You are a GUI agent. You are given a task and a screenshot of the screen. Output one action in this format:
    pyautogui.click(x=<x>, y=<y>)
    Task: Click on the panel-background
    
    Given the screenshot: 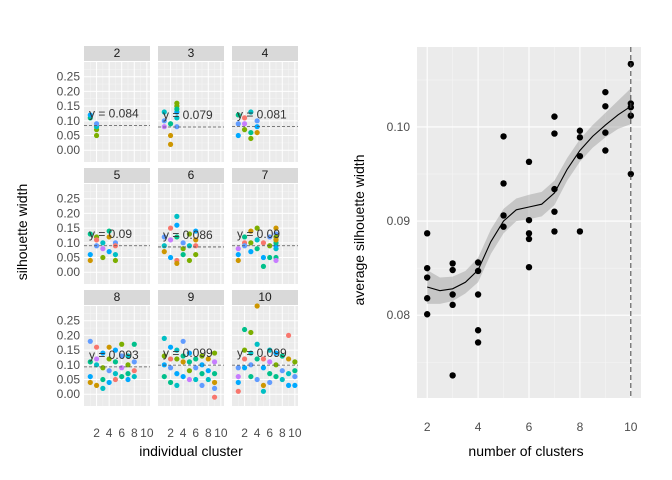 What is the action you would take?
    pyautogui.click(x=265, y=112)
    